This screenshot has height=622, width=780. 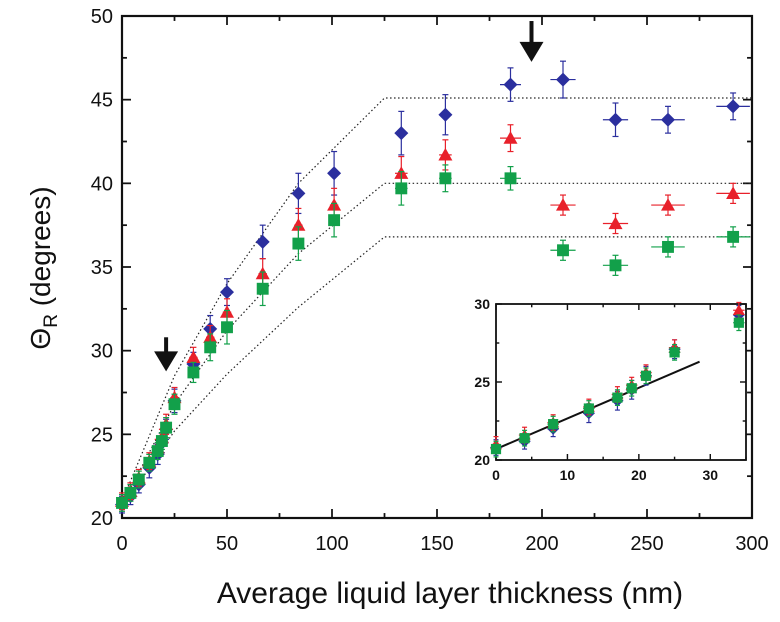 What do you see at coordinates (621, 382) in the screenshot?
I see `inset-frame` at bounding box center [621, 382].